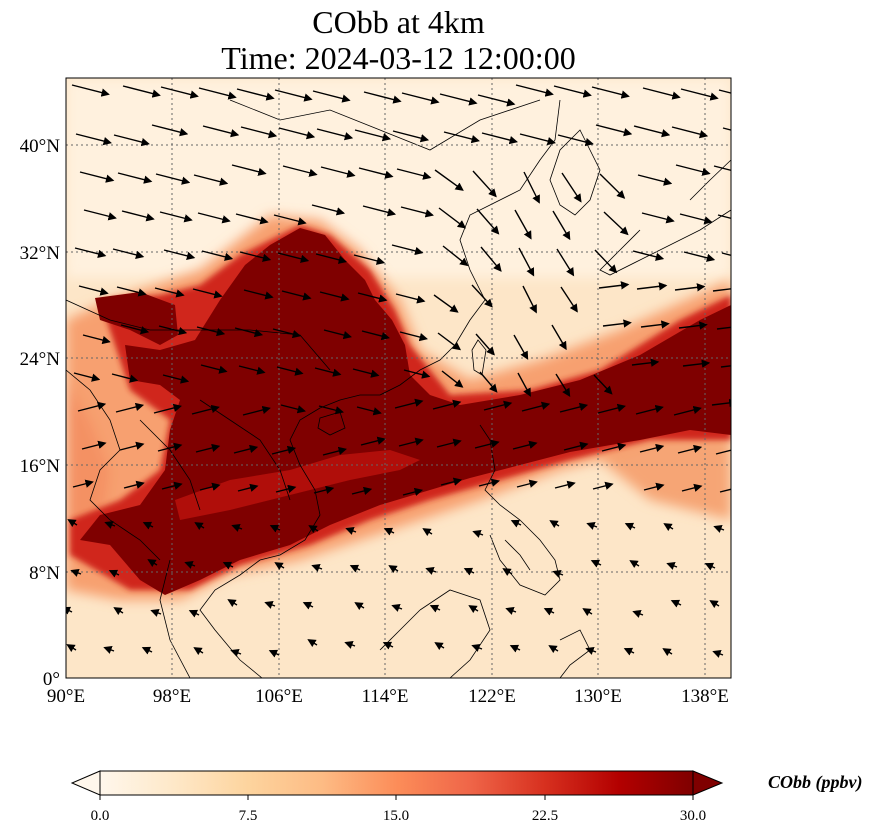  Describe the element at coordinates (66, 696) in the screenshot. I see `x-tick-label: 90°E` at that location.